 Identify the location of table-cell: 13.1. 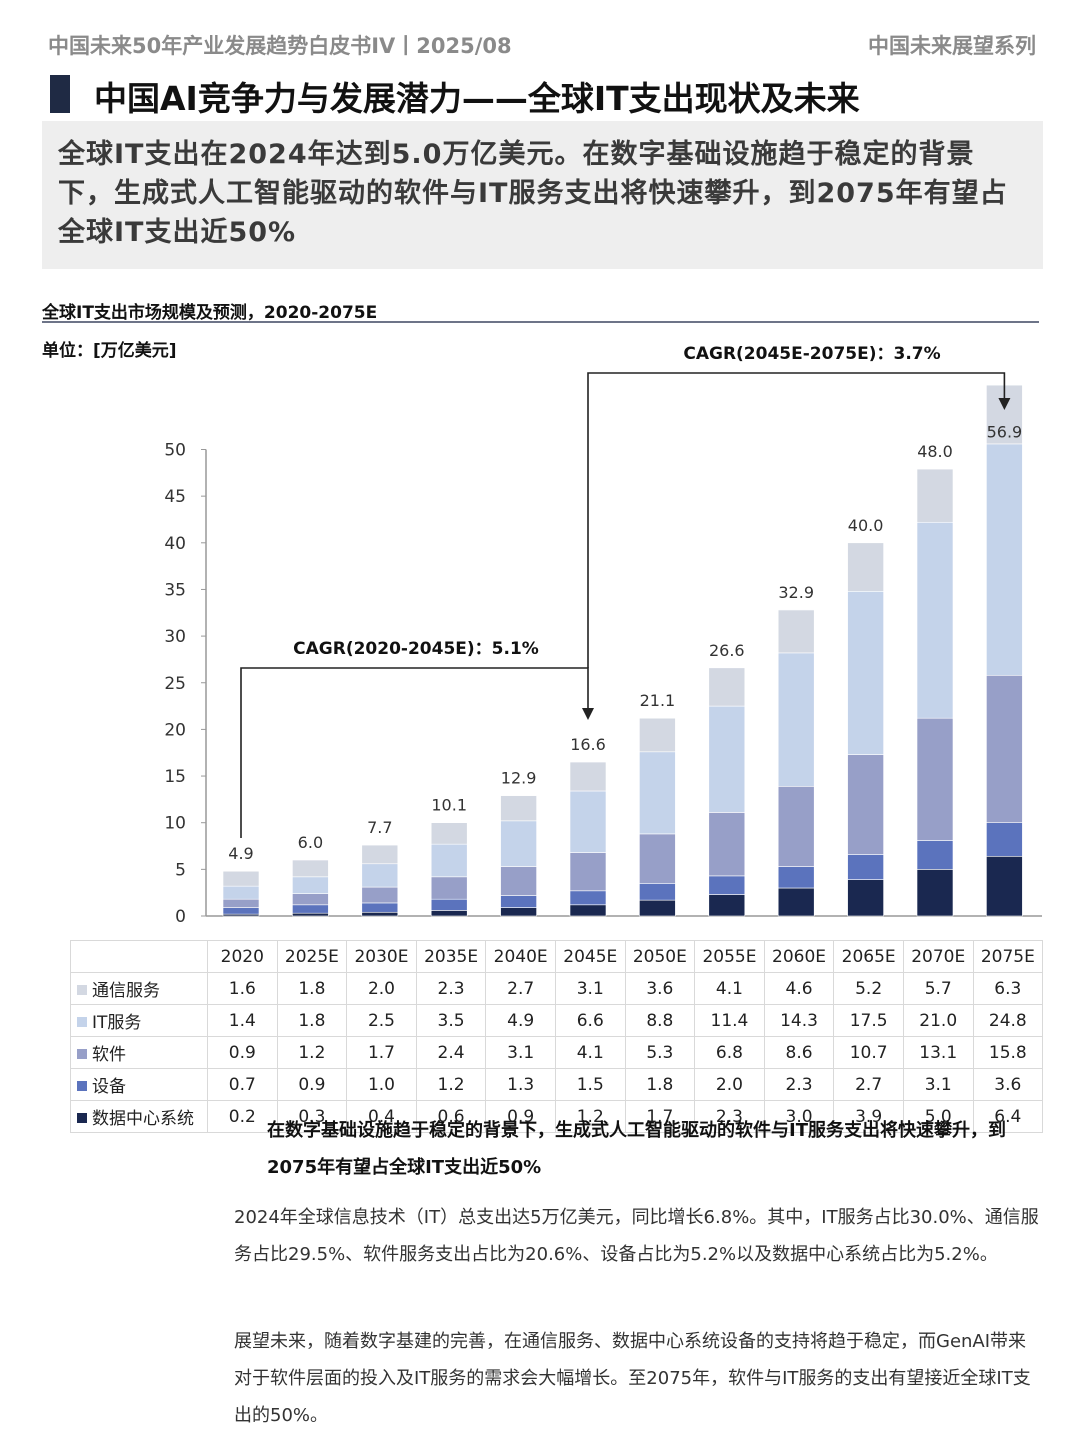
(938, 1052).